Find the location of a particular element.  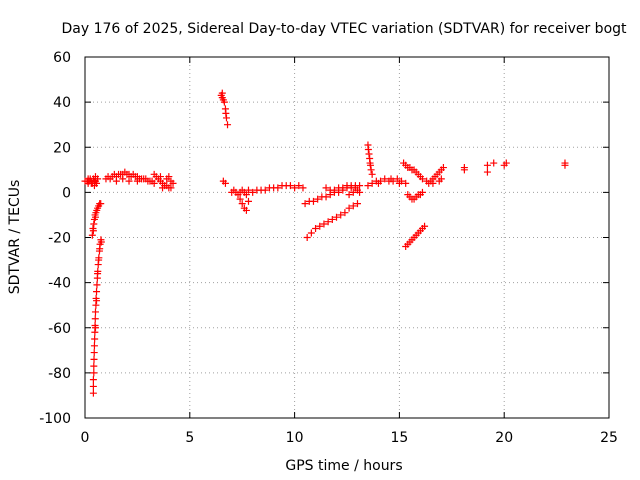

x-axis-label: GPS time / hours is located at coordinates (343, 466).